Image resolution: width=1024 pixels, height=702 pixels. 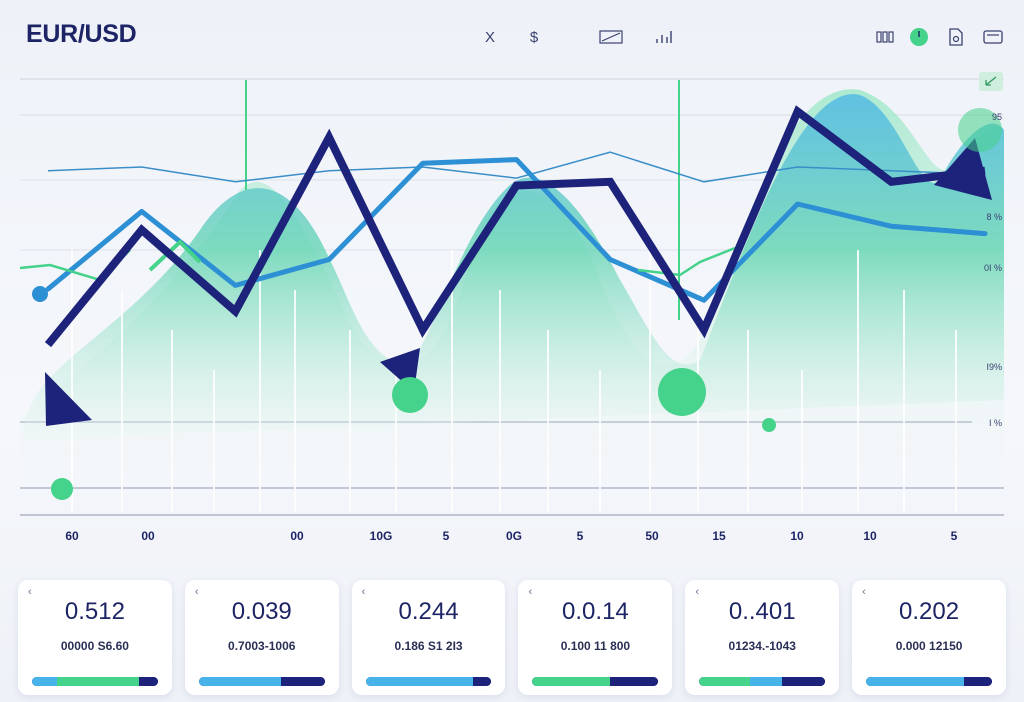 What do you see at coordinates (534, 37) in the screenshot?
I see `dollar-icon: $` at bounding box center [534, 37].